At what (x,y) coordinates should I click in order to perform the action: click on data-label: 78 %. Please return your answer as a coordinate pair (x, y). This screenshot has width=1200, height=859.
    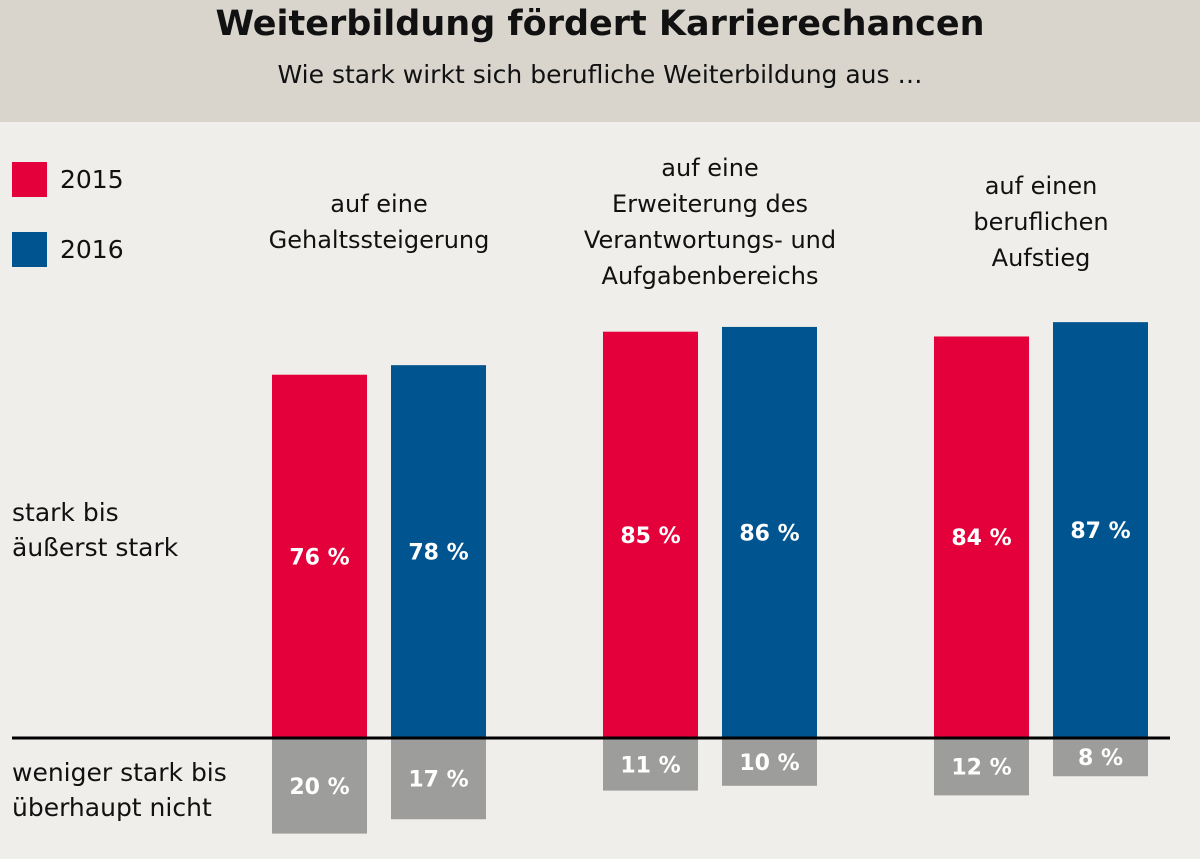
    Looking at the image, I should click on (438, 553).